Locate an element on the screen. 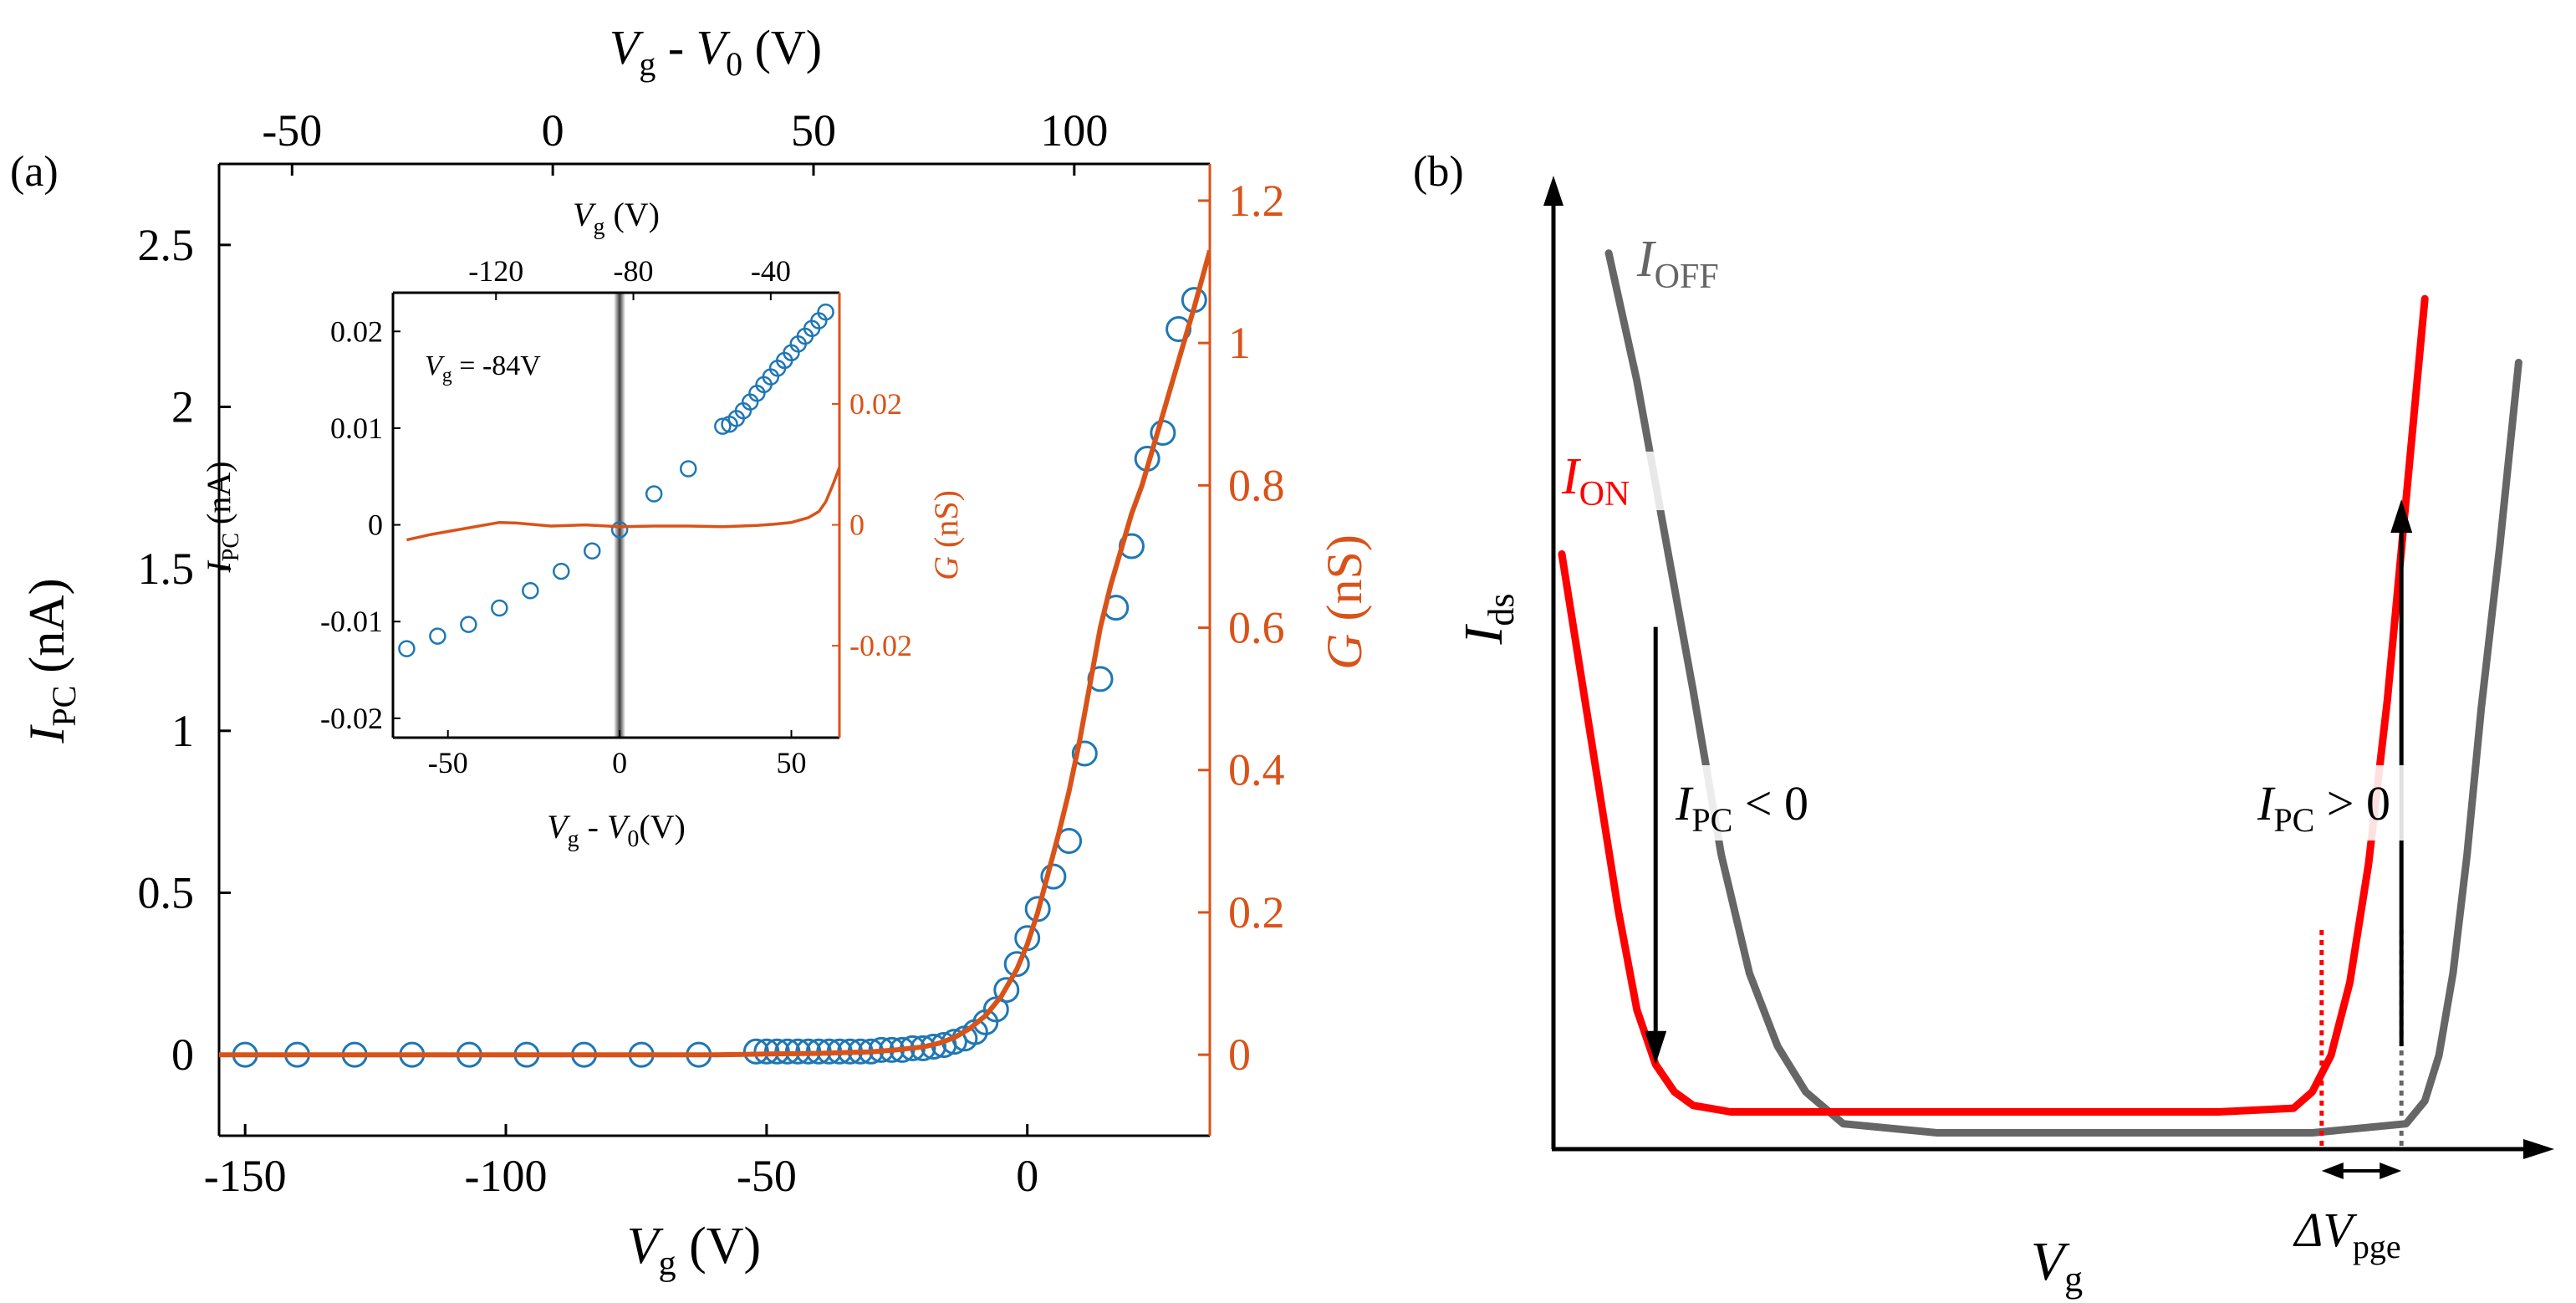  inset-x-tick-label: 0 is located at coordinates (619, 762).